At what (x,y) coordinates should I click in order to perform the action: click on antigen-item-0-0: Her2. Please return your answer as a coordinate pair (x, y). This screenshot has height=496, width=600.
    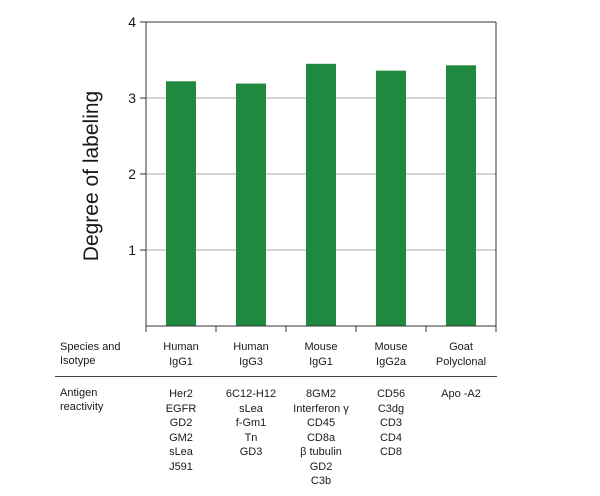
    Looking at the image, I should click on (181, 394).